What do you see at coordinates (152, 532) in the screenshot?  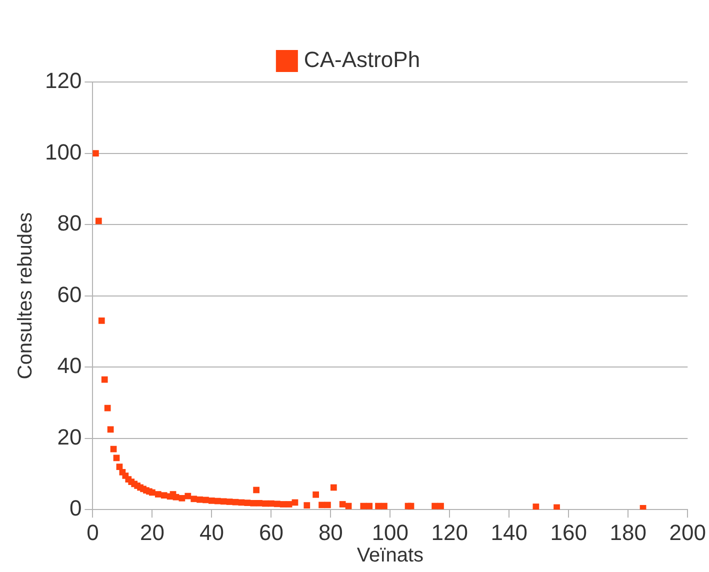 I see `x-tick-label: 20` at bounding box center [152, 532].